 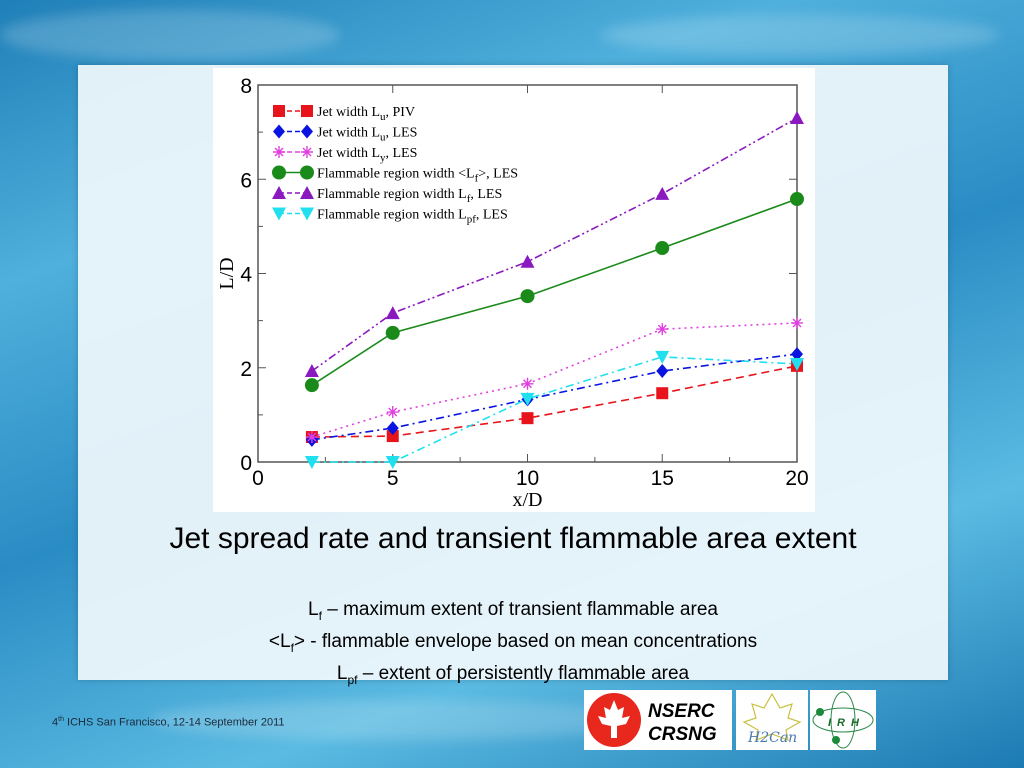 I want to click on legend-label: Jet width Lu, LES, so click(x=367, y=135).